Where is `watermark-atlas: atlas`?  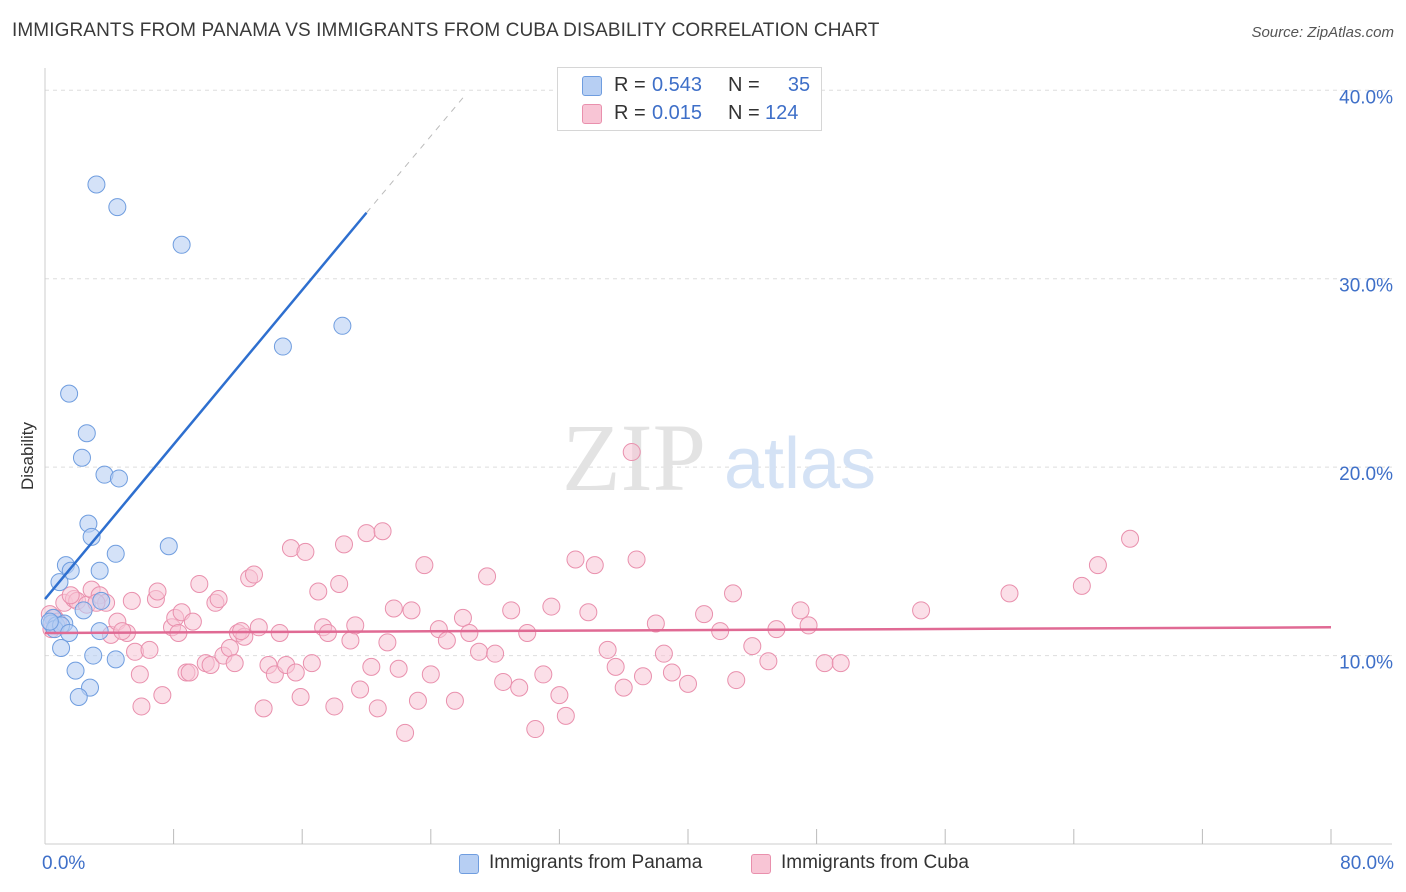
watermark-atlas: atlas is located at coordinates (800, 464).